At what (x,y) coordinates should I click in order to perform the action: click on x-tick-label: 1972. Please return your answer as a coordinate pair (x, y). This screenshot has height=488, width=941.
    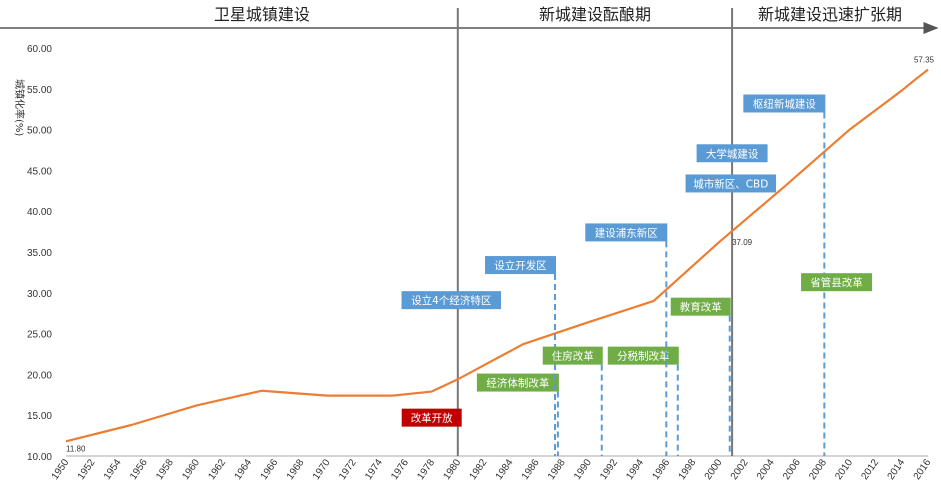
    Looking at the image, I should click on (348, 469).